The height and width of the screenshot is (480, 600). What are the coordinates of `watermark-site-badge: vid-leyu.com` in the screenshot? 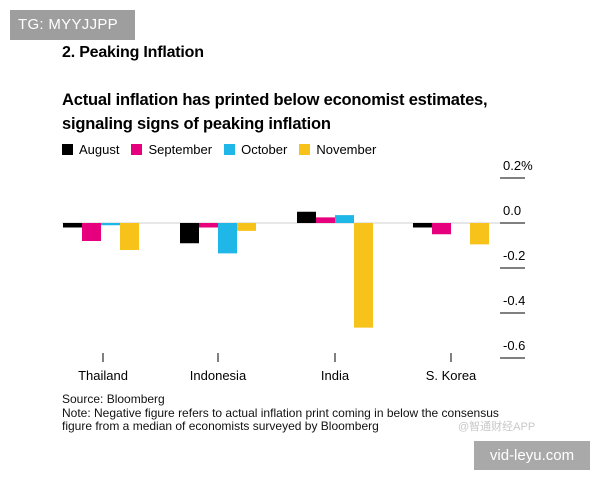 It's located at (532, 455).